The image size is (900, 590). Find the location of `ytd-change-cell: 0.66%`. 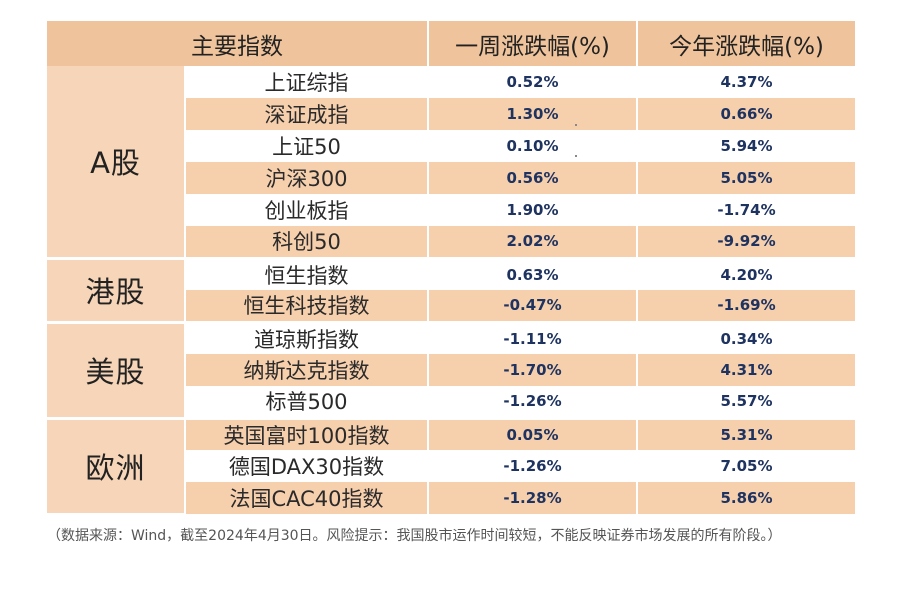

ytd-change-cell: 0.66% is located at coordinates (746, 114).